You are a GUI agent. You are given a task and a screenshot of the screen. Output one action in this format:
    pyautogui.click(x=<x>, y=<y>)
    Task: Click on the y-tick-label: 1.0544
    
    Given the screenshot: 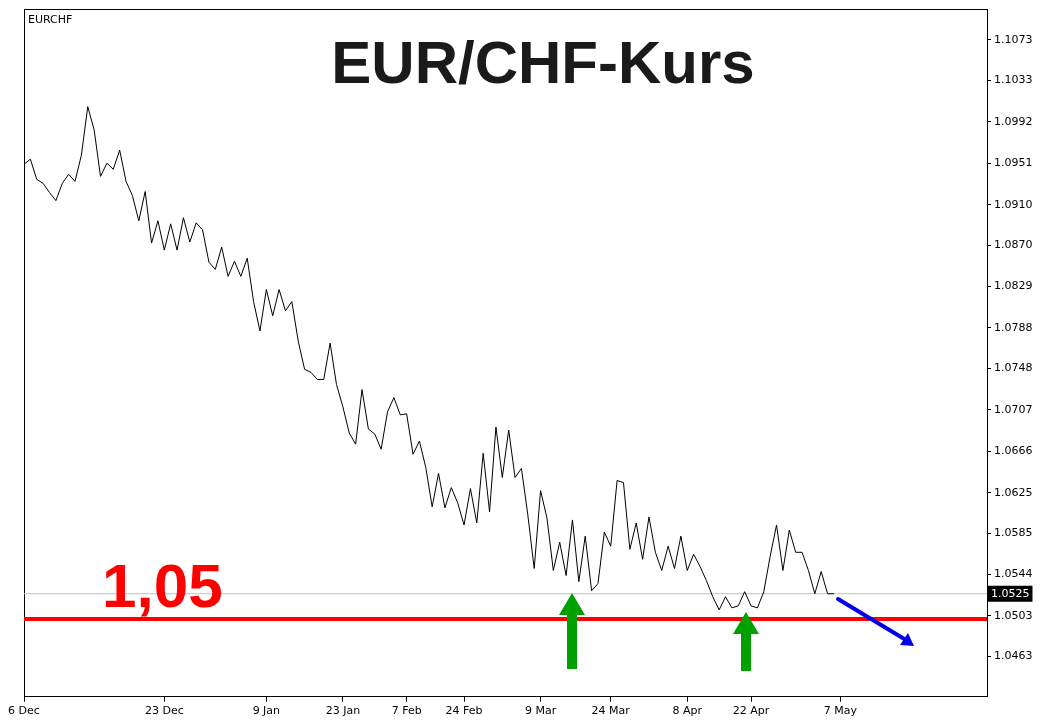 What is the action you would take?
    pyautogui.click(x=1013, y=574)
    